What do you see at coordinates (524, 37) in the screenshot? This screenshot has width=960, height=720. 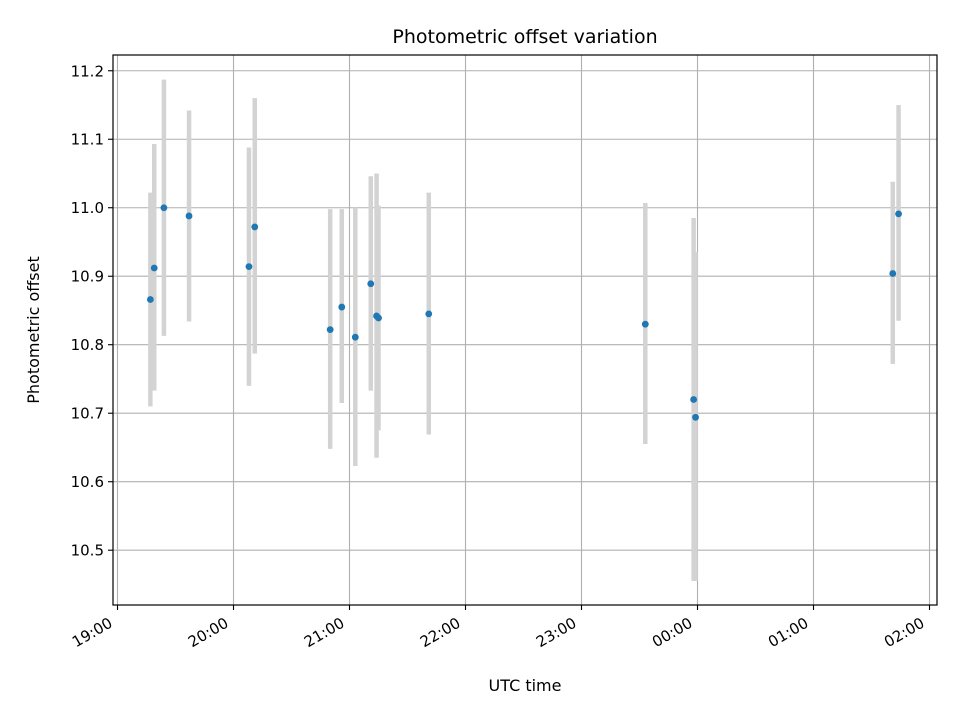 I see `chart-title: Photometric offset variation` at bounding box center [524, 37].